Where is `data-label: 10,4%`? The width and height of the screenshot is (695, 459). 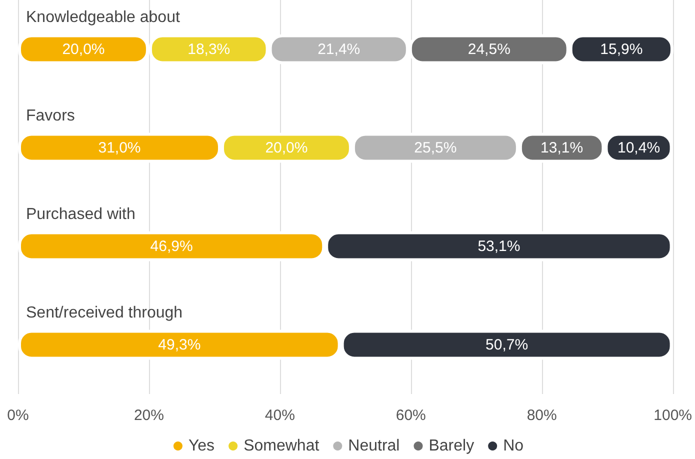 data-label: 10,4% is located at coordinates (638, 147).